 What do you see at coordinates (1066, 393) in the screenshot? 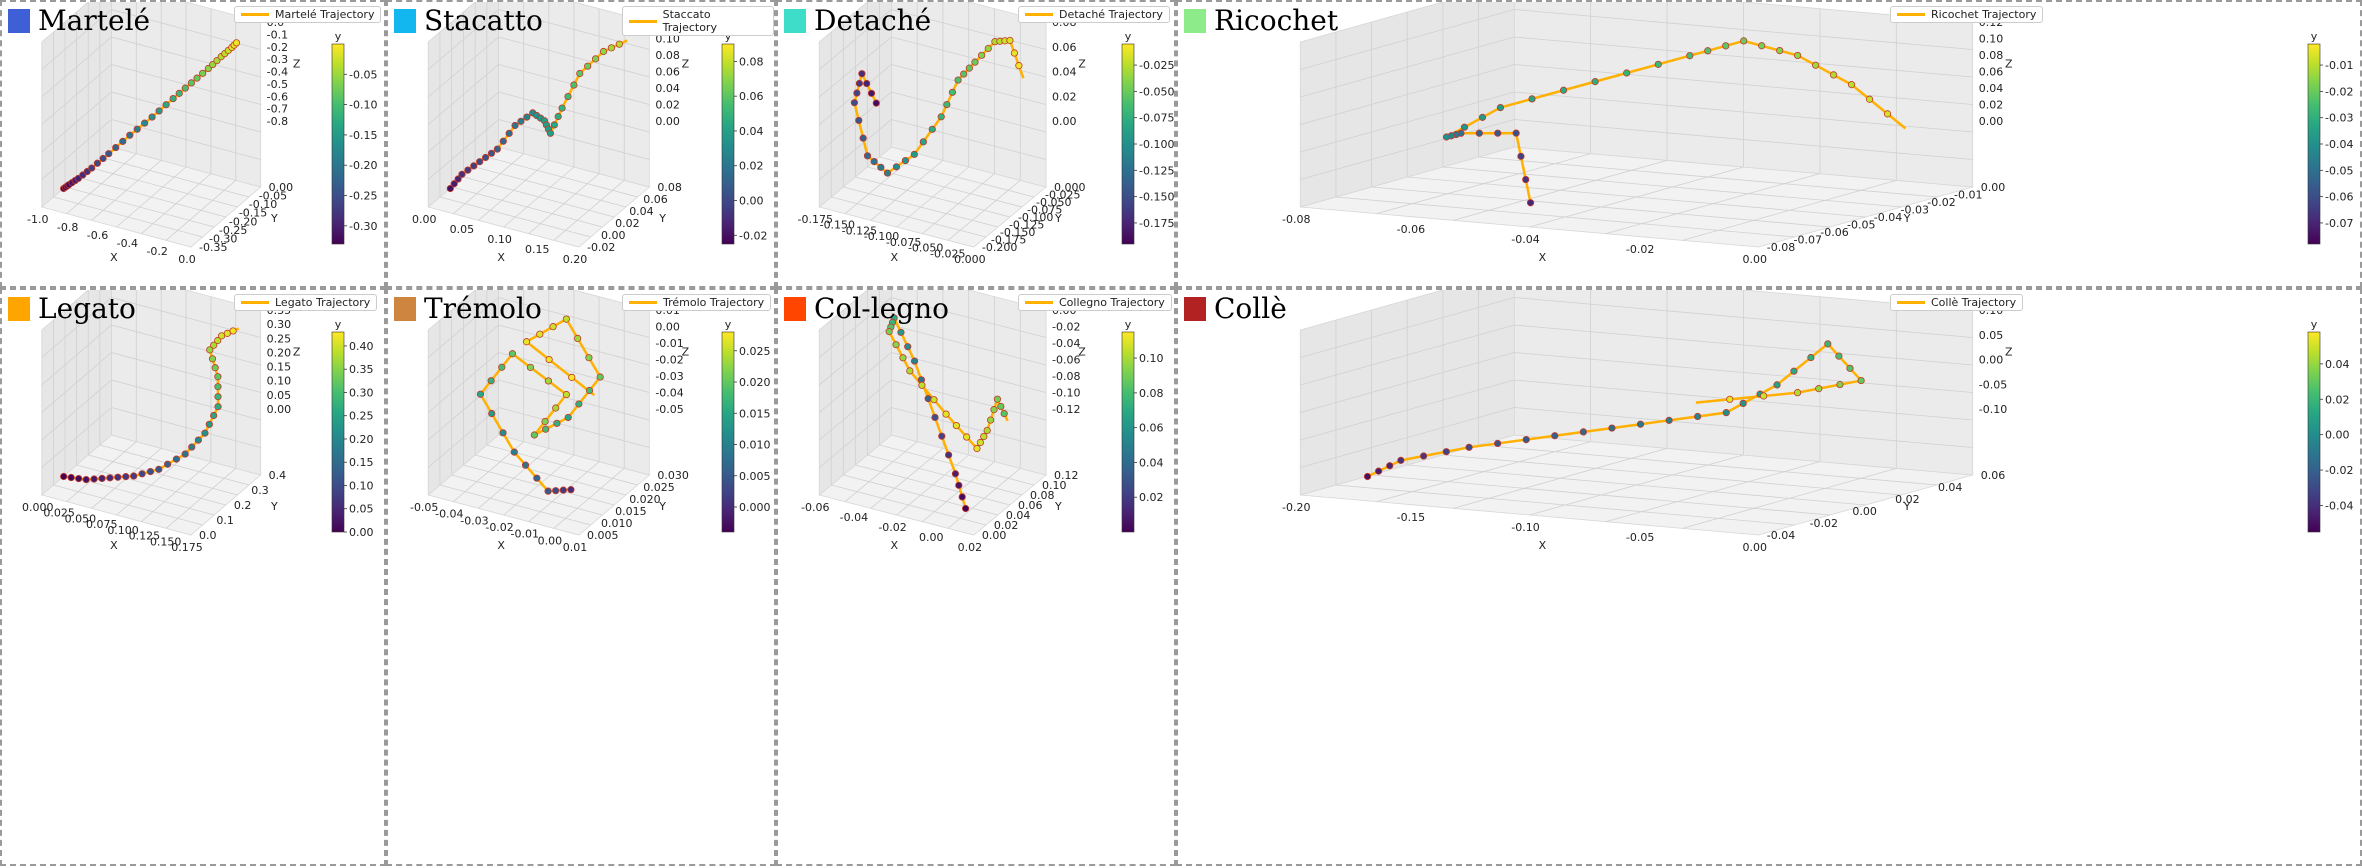
I see `tick-label: -0.10` at bounding box center [1066, 393].